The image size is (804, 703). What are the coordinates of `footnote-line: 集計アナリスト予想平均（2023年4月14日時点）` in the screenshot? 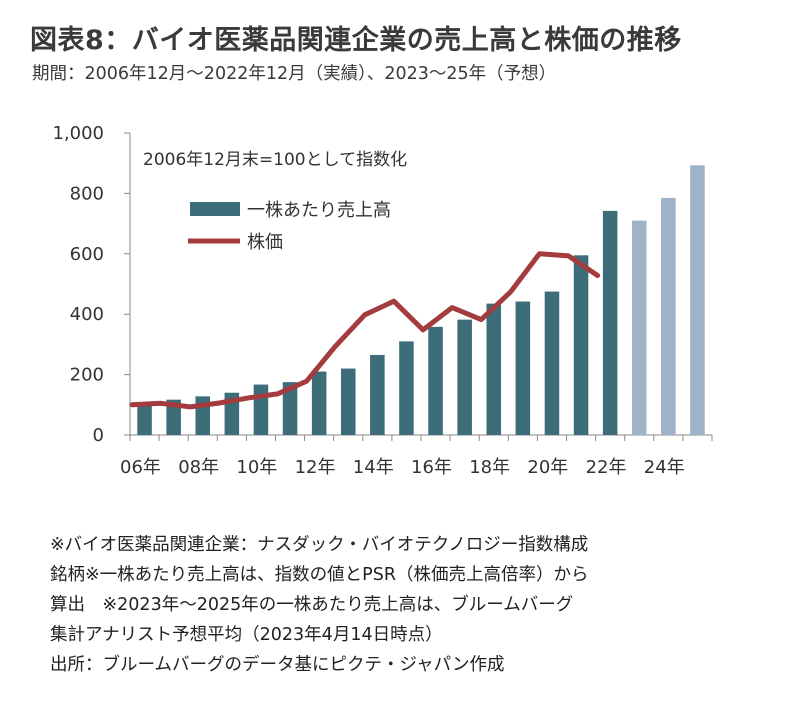 It's located at (246, 635).